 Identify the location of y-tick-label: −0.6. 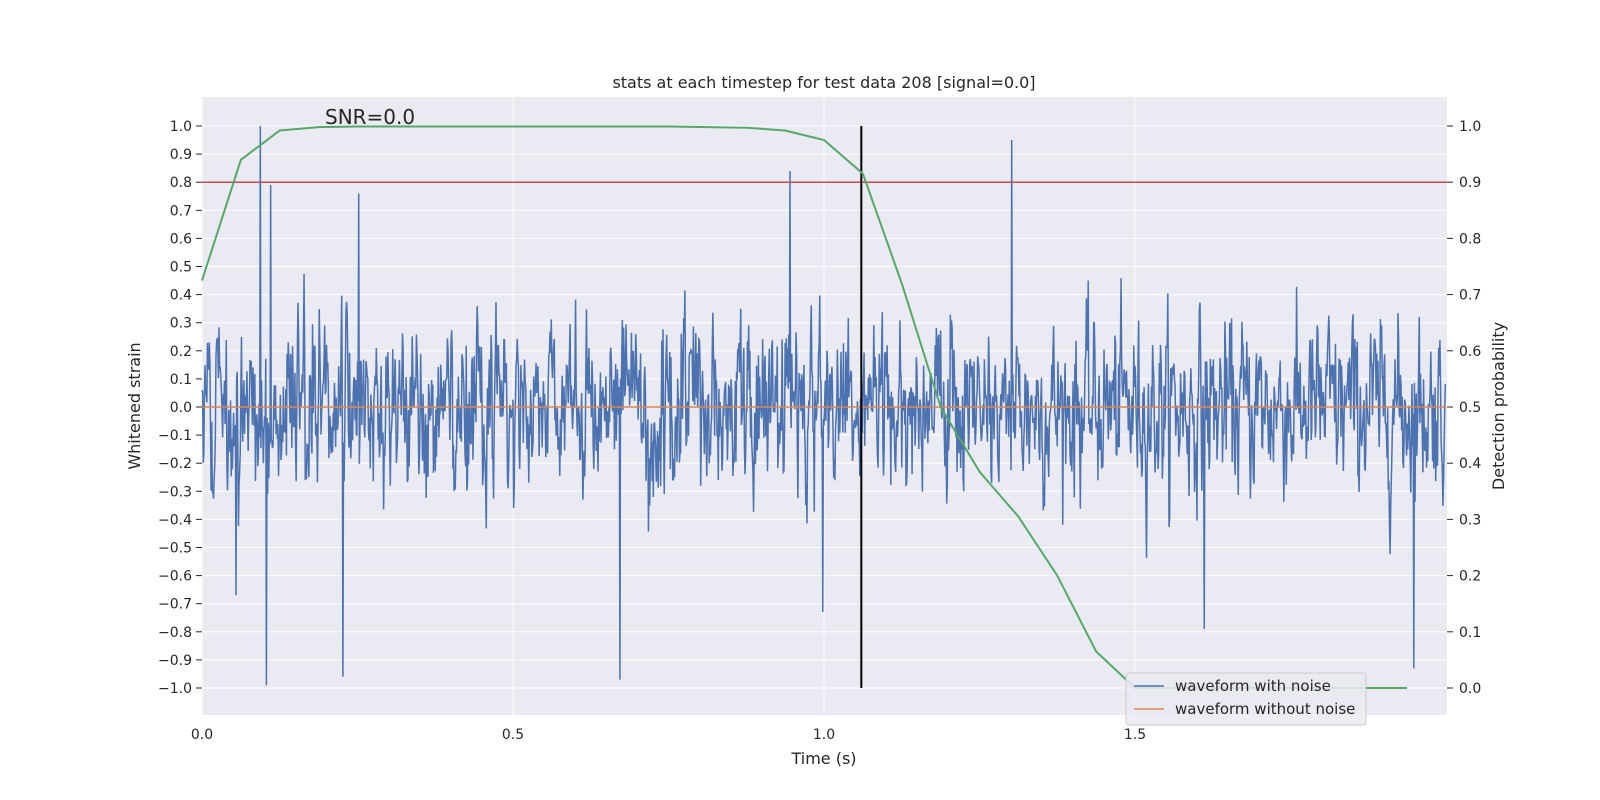
(175, 577).